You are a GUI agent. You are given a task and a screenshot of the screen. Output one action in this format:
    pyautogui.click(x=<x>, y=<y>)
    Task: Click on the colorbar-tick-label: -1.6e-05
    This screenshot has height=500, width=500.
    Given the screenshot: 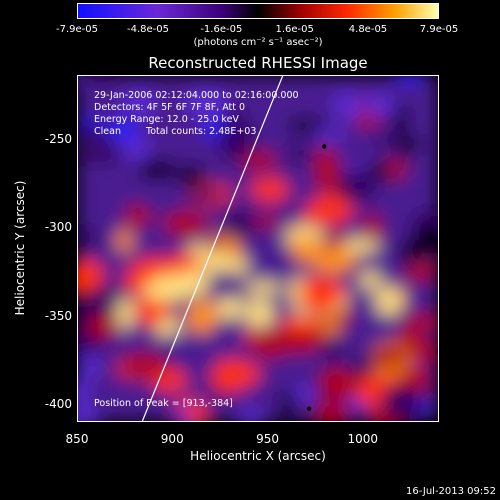 What is the action you would take?
    pyautogui.click(x=221, y=29)
    